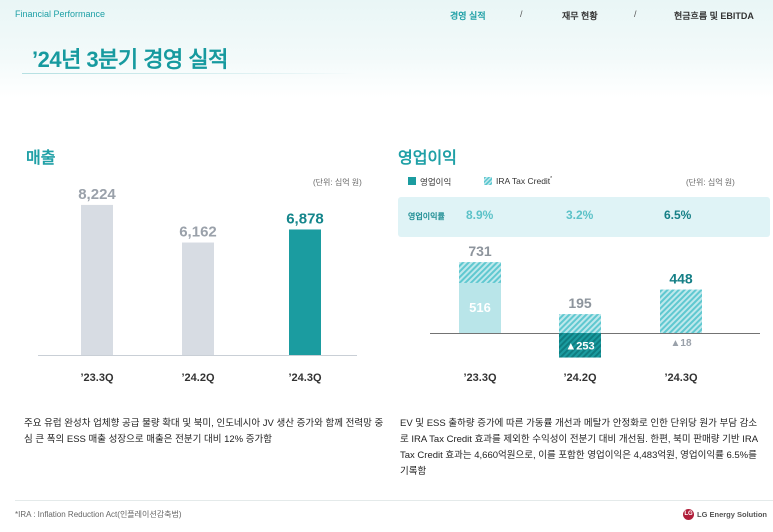 The image size is (773, 532). I want to click on op-profit-section-title: 영업이익, so click(427, 158).